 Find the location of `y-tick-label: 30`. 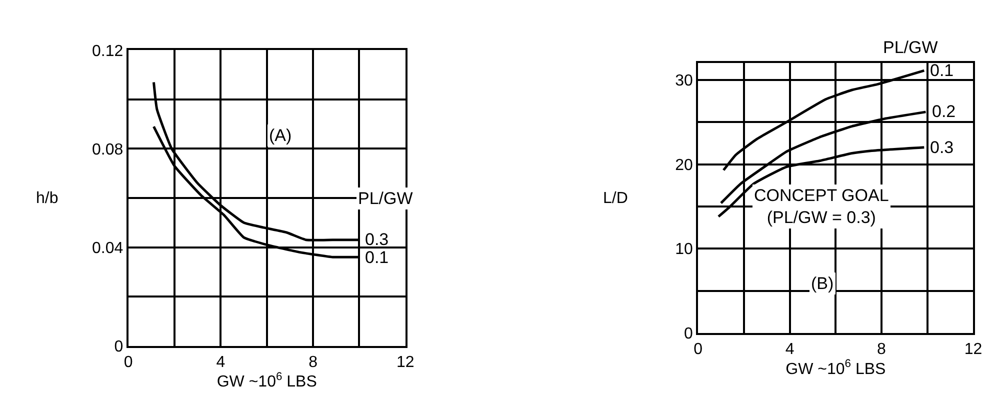

y-tick-label: 30 is located at coordinates (684, 81).